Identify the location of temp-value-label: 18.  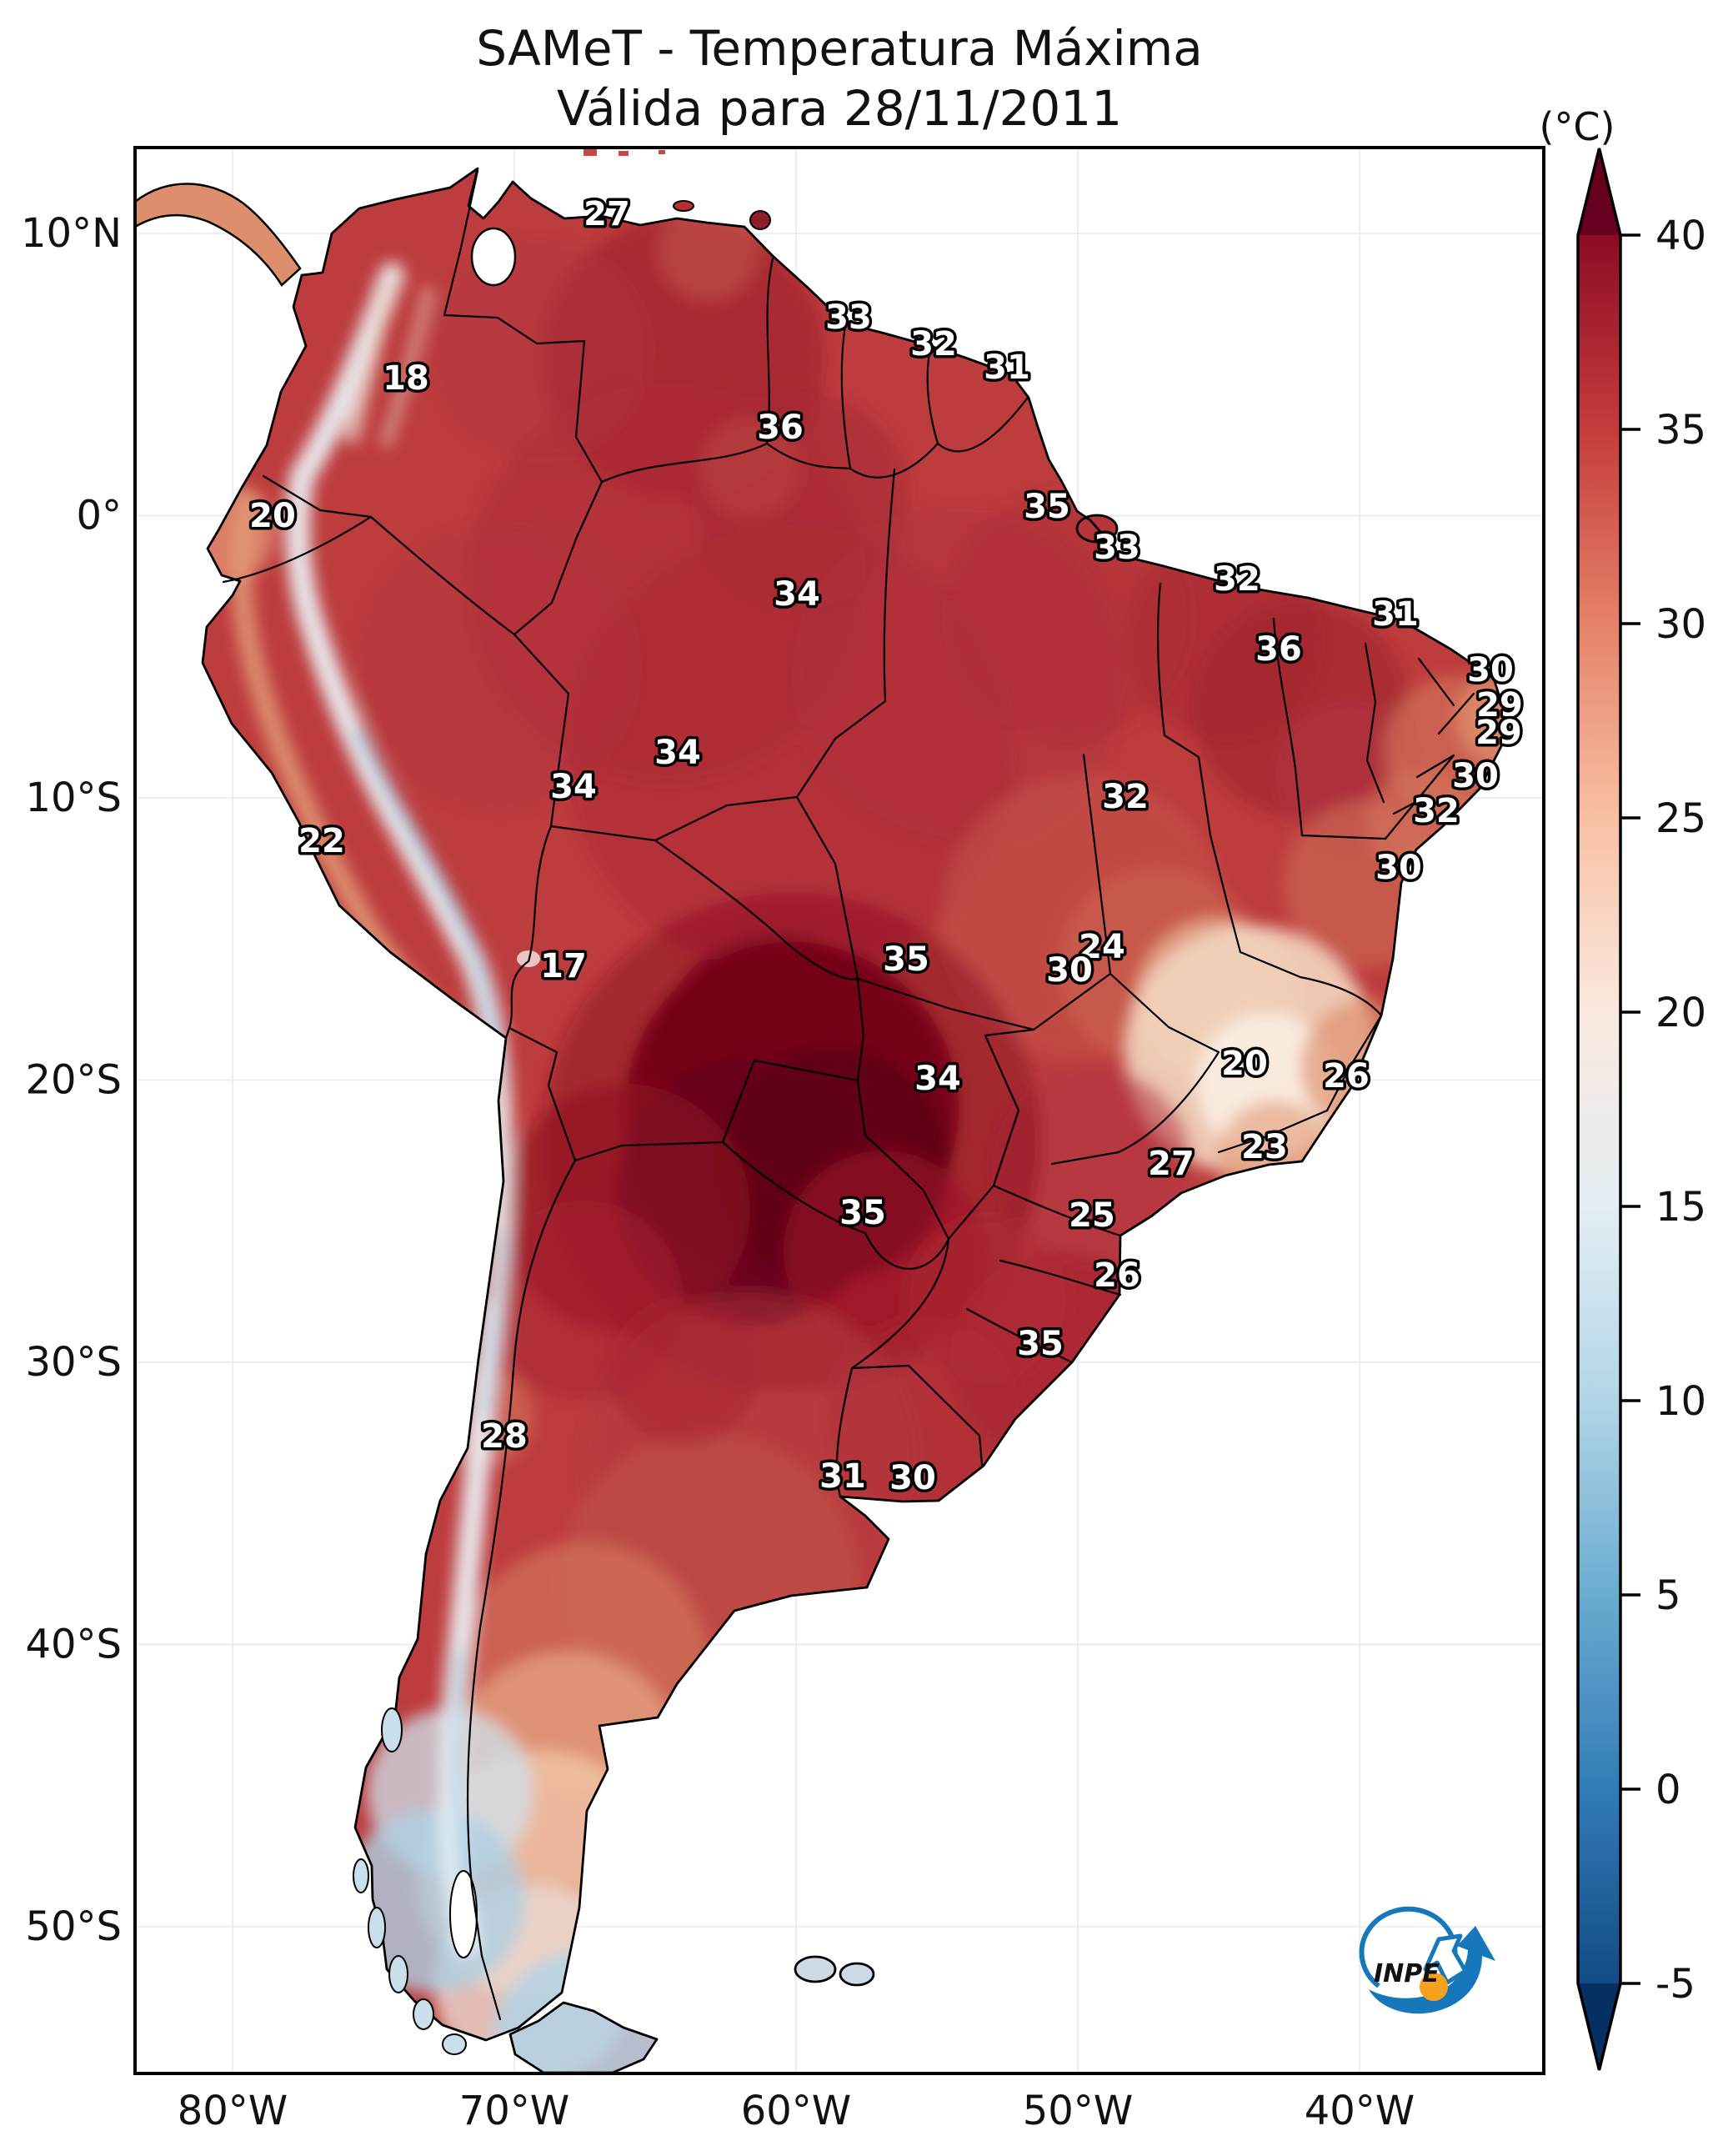
(406, 378).